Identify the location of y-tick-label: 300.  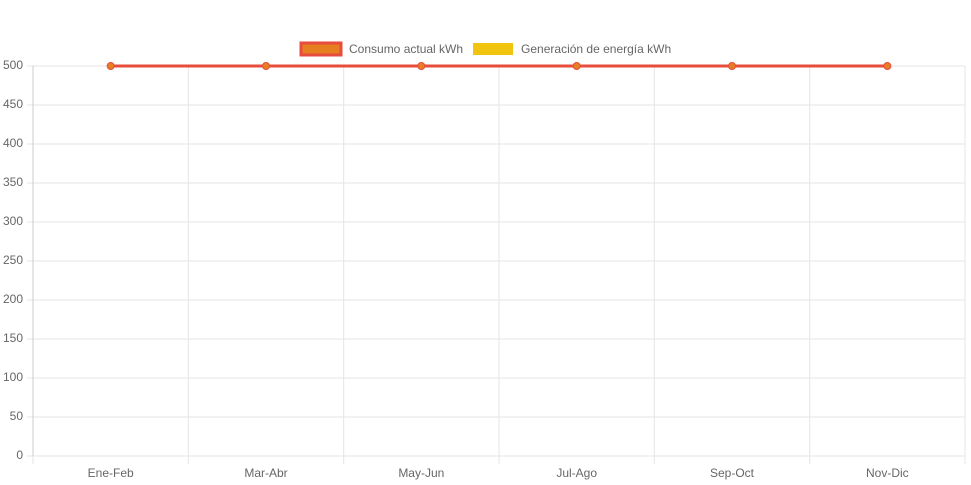
(13, 221).